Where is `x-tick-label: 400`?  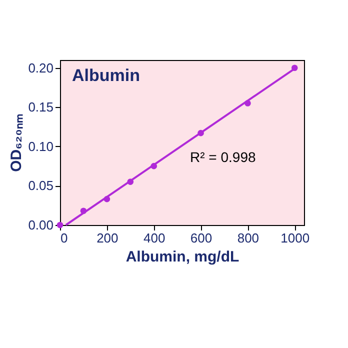
x-tick-label: 400 is located at coordinates (154, 238).